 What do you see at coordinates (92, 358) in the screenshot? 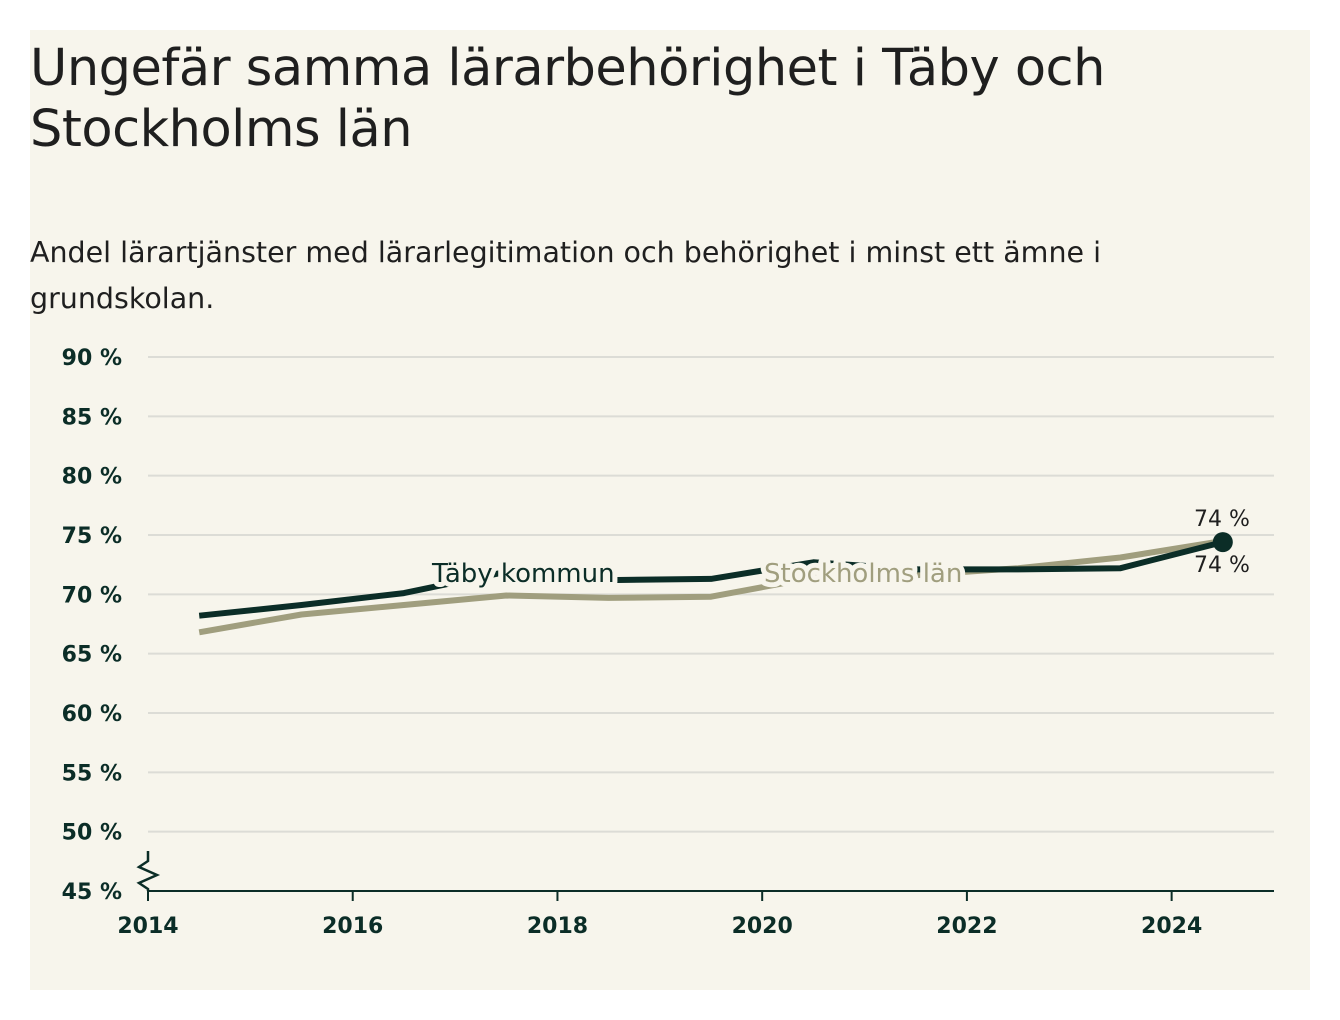
I see `y-tick-label: 90 %` at bounding box center [92, 358].